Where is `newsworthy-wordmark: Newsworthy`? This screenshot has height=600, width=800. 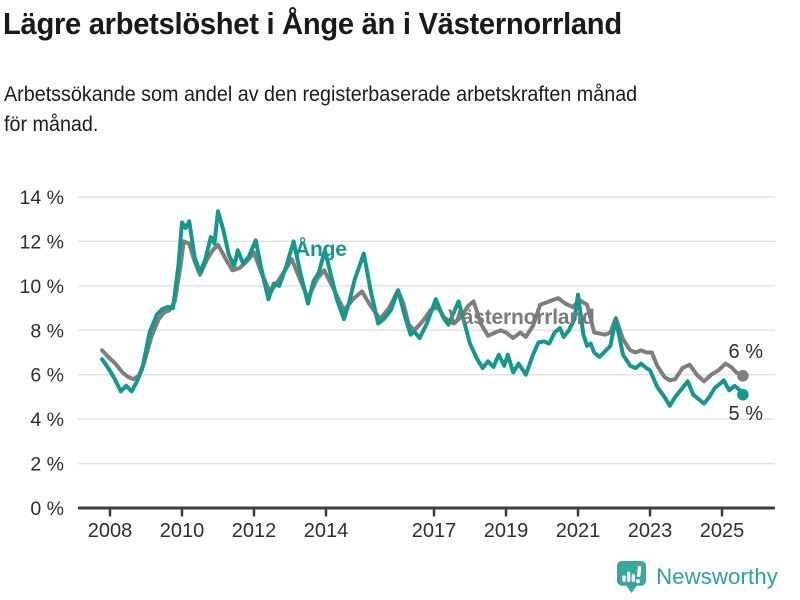 newsworthy-wordmark: Newsworthy is located at coordinates (717, 576).